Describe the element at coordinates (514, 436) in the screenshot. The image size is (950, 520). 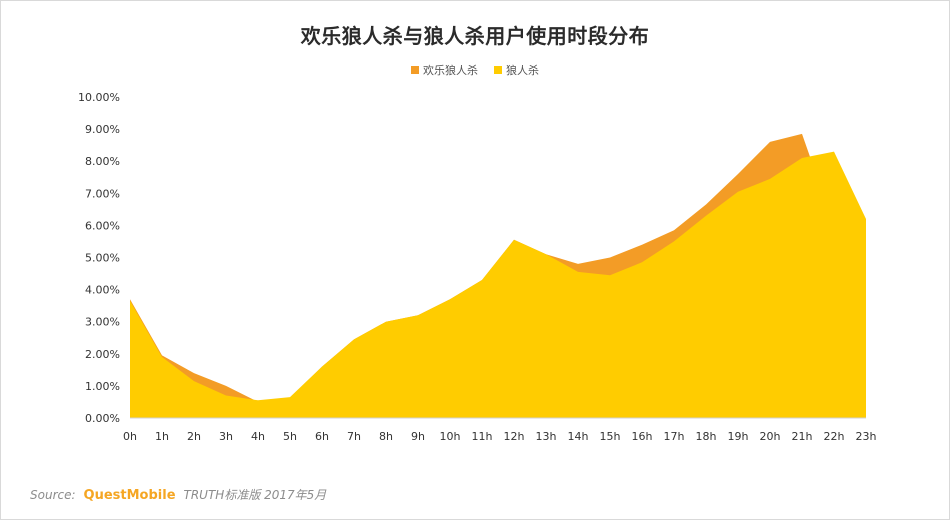
I see `x-tick-label: 12h` at that location.